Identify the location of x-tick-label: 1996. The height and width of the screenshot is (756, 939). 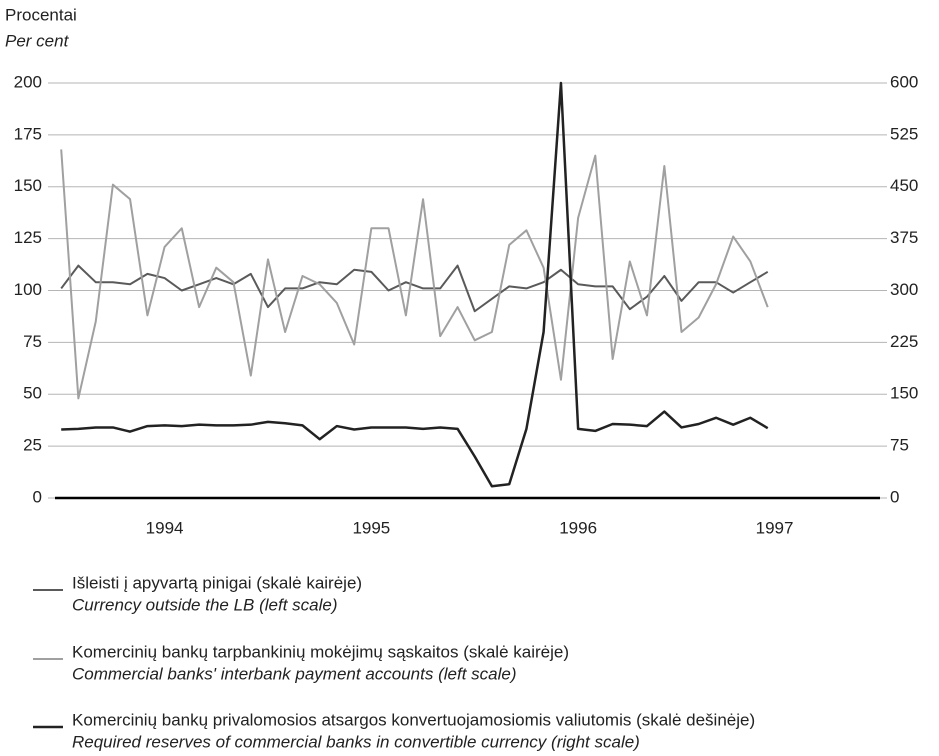
(578, 527).